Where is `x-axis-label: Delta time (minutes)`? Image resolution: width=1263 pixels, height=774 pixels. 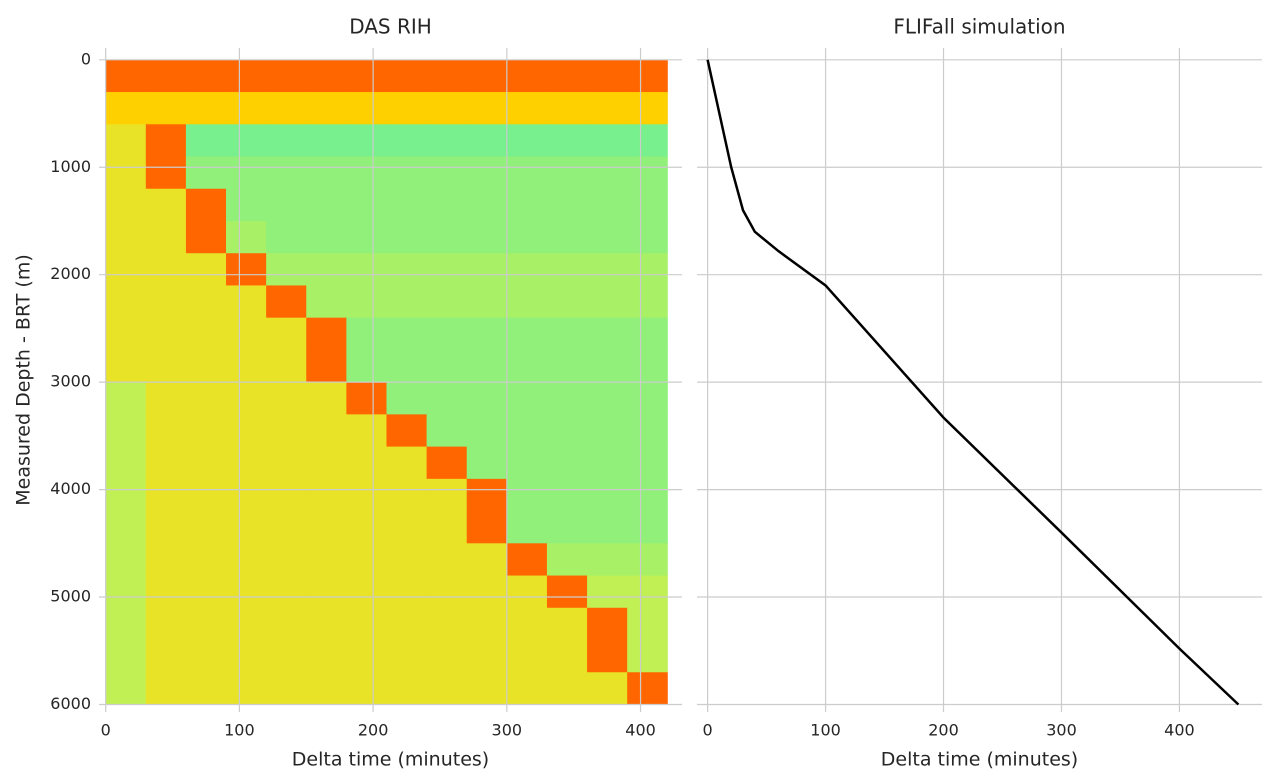
x-axis-label: Delta time (minutes) is located at coordinates (979, 760).